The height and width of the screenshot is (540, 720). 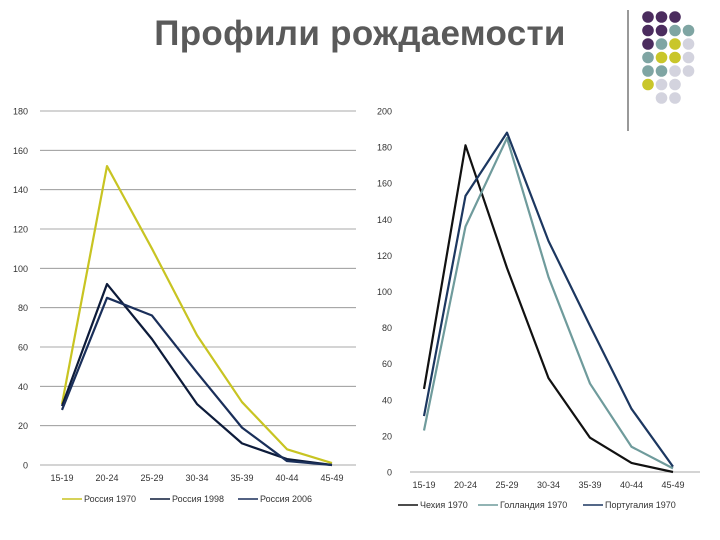 What do you see at coordinates (444, 505) in the screenshot?
I see `legend-label: Чехия 1970` at bounding box center [444, 505].